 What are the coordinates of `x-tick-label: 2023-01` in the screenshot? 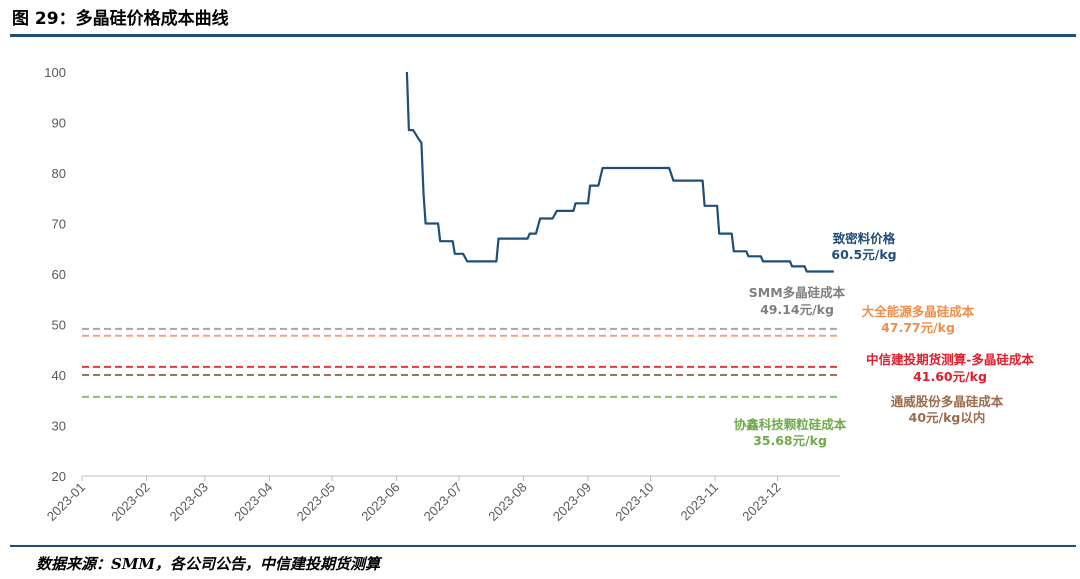 It's located at (66, 502).